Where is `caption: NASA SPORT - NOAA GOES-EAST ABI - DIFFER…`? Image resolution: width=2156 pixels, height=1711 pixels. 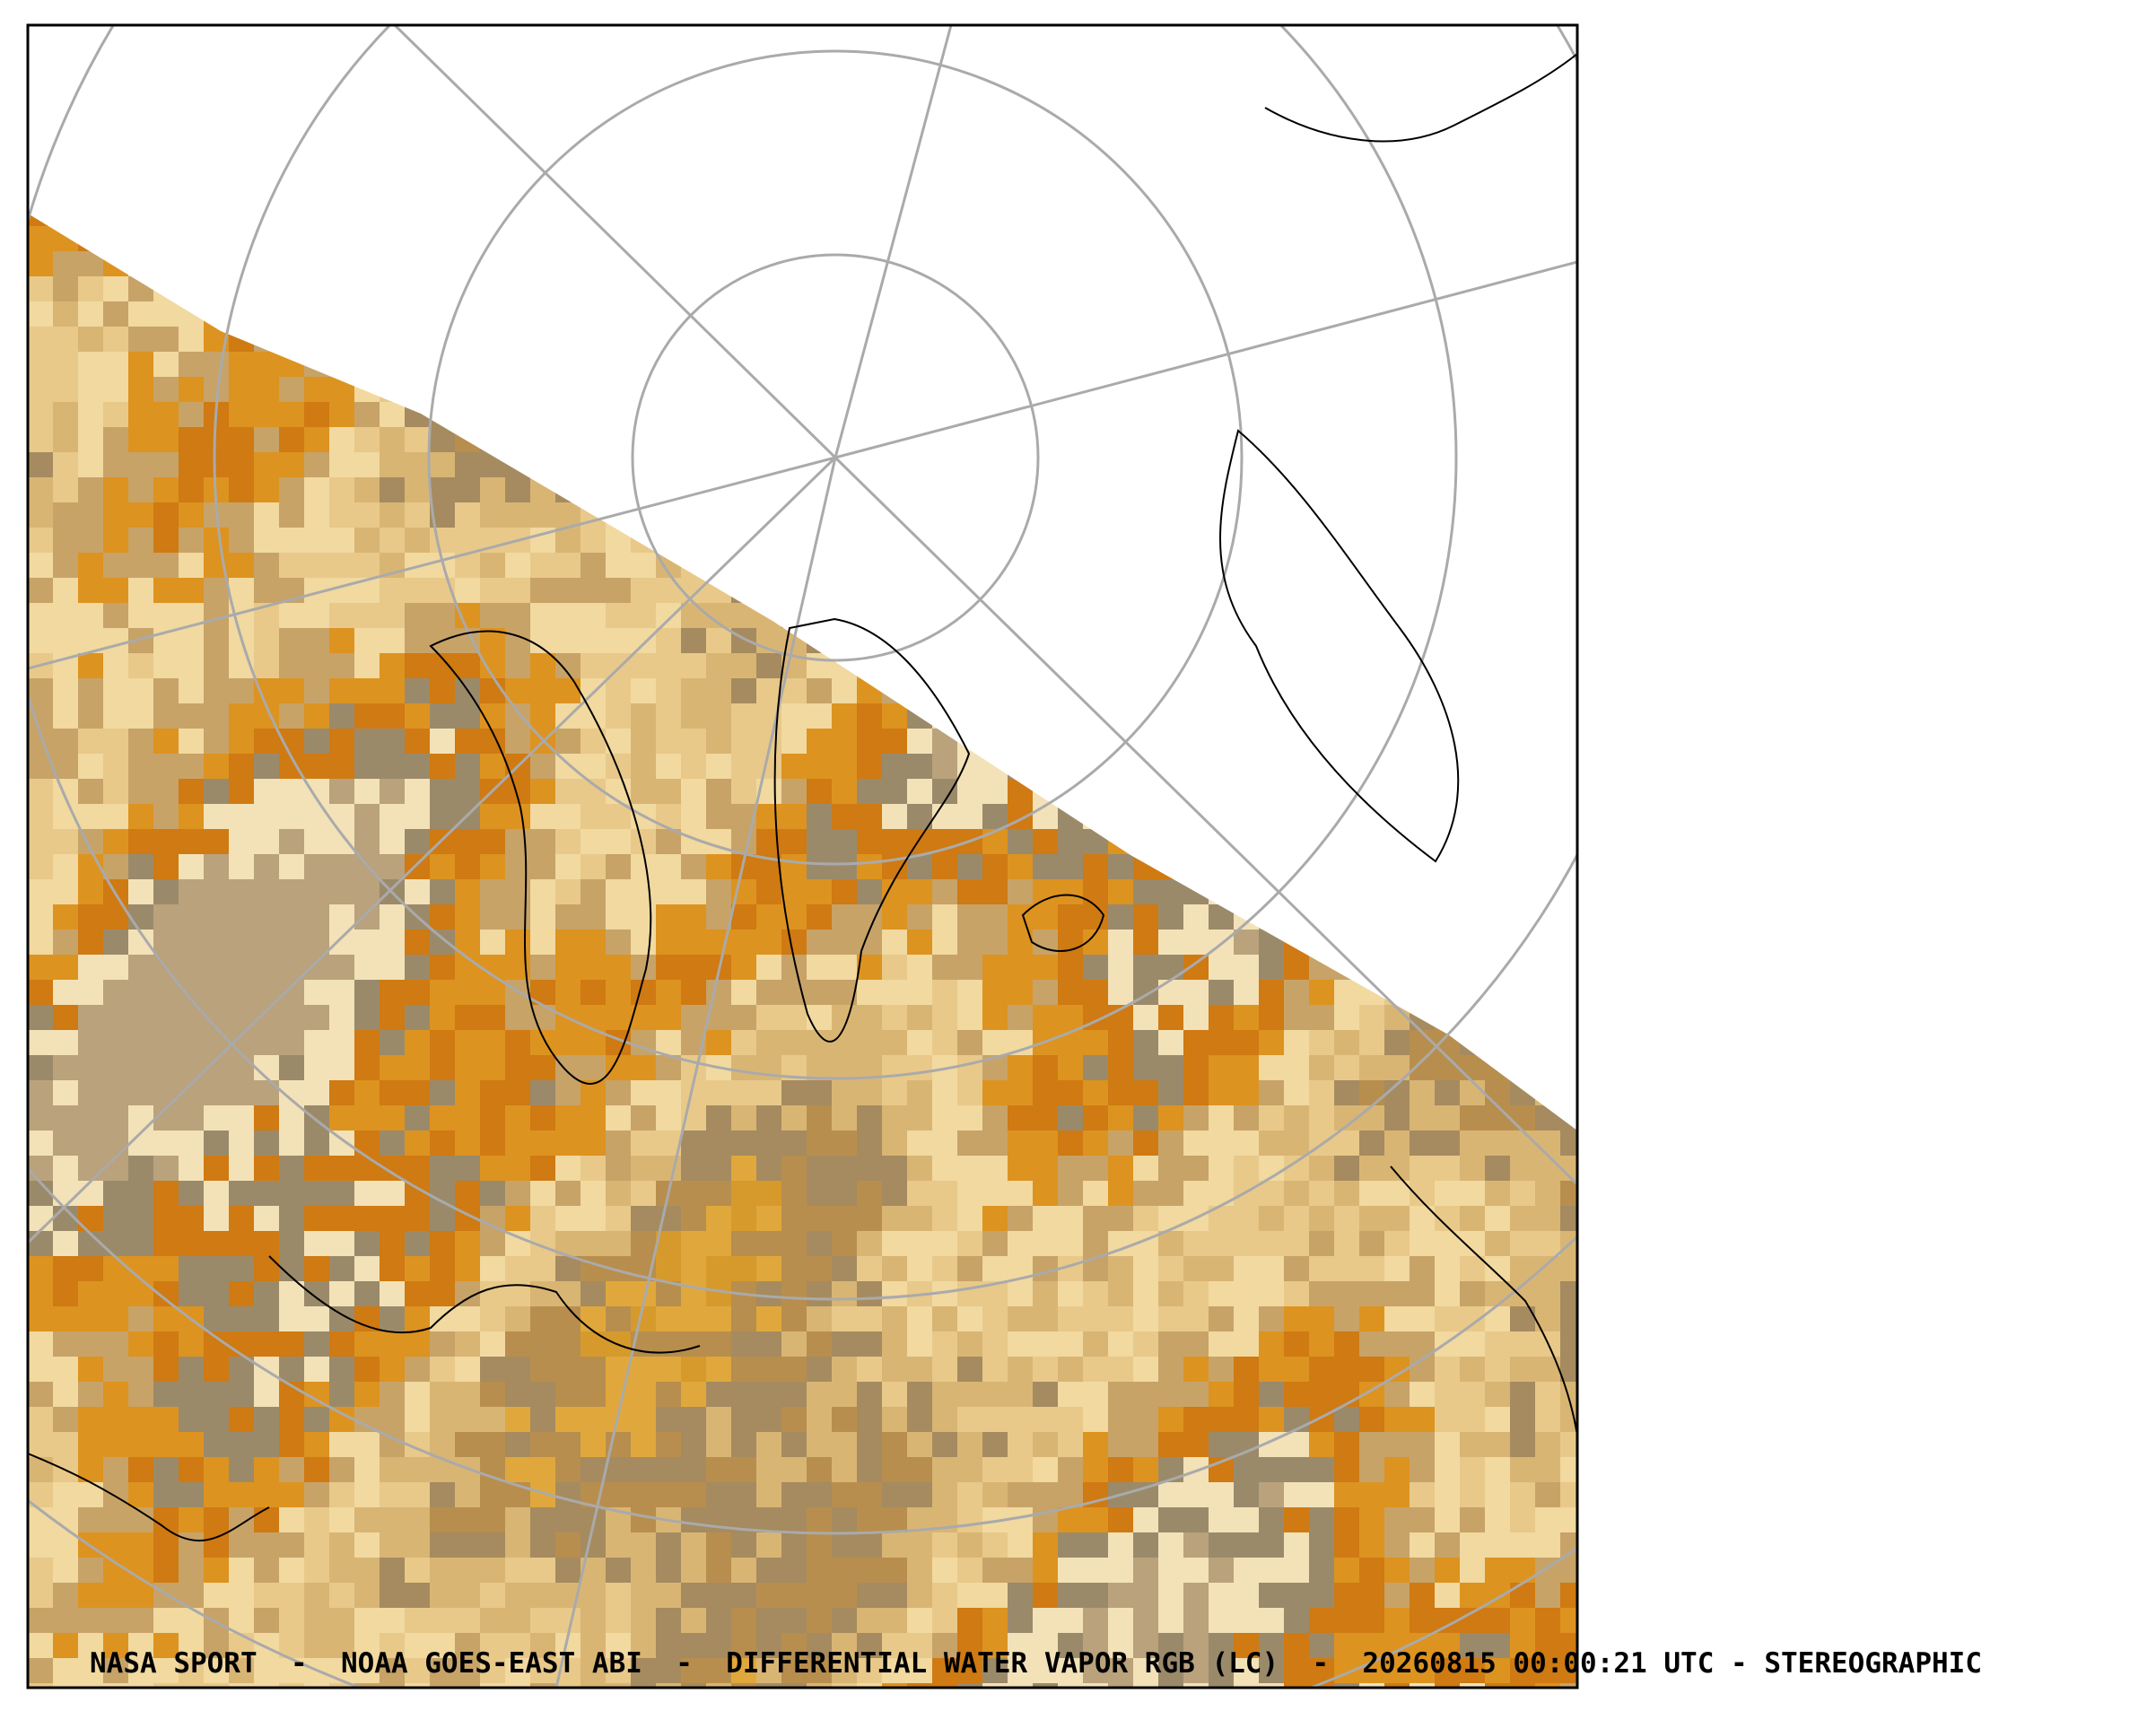 caption: NASA SPORT - NOAA GOES-EAST ABI - DIFFER… is located at coordinates (1036, 1663).